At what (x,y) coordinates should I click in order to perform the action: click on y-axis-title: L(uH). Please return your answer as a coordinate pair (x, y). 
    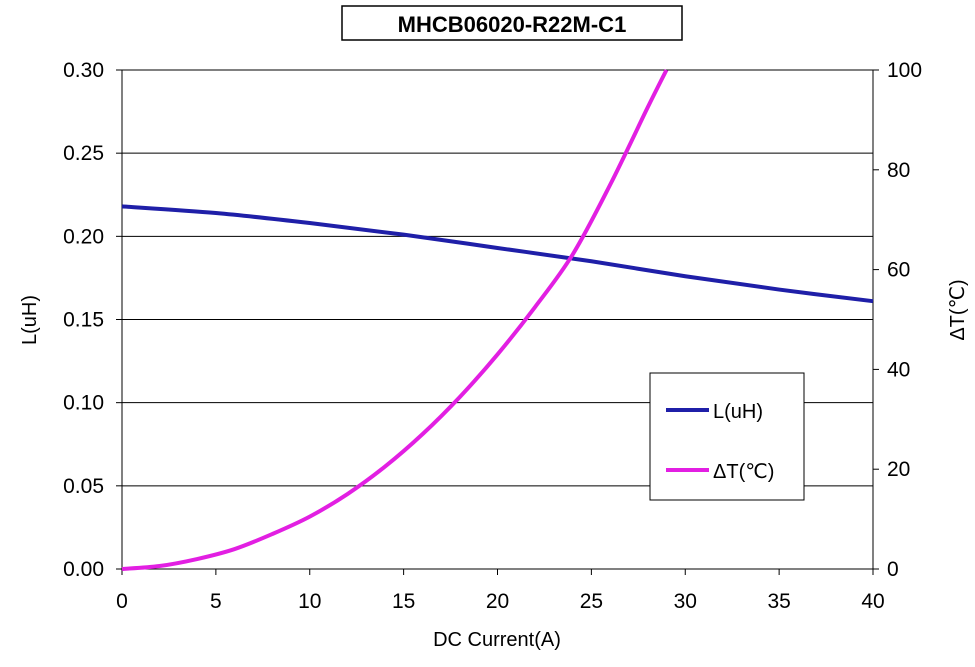
    Looking at the image, I should click on (30, 320).